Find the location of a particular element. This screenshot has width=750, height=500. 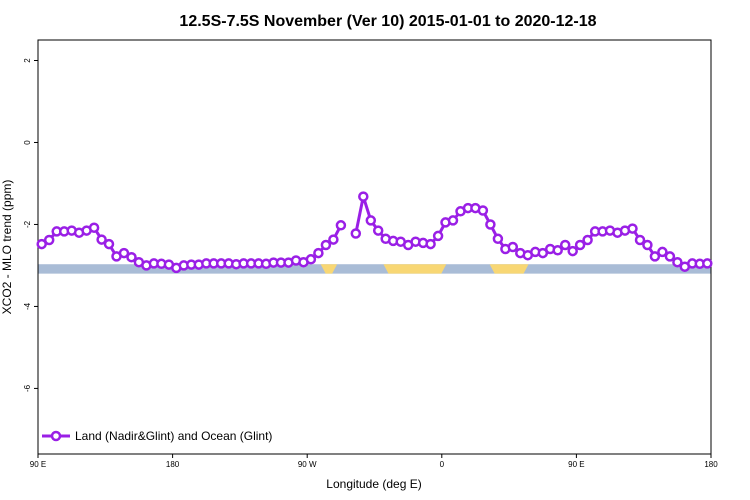

series-layer is located at coordinates (374, 232).